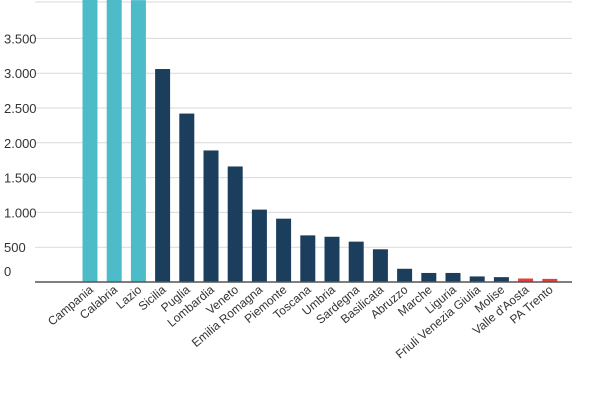 The width and height of the screenshot is (600, 400). I want to click on bar-valle-d-aosta, so click(526, 280).